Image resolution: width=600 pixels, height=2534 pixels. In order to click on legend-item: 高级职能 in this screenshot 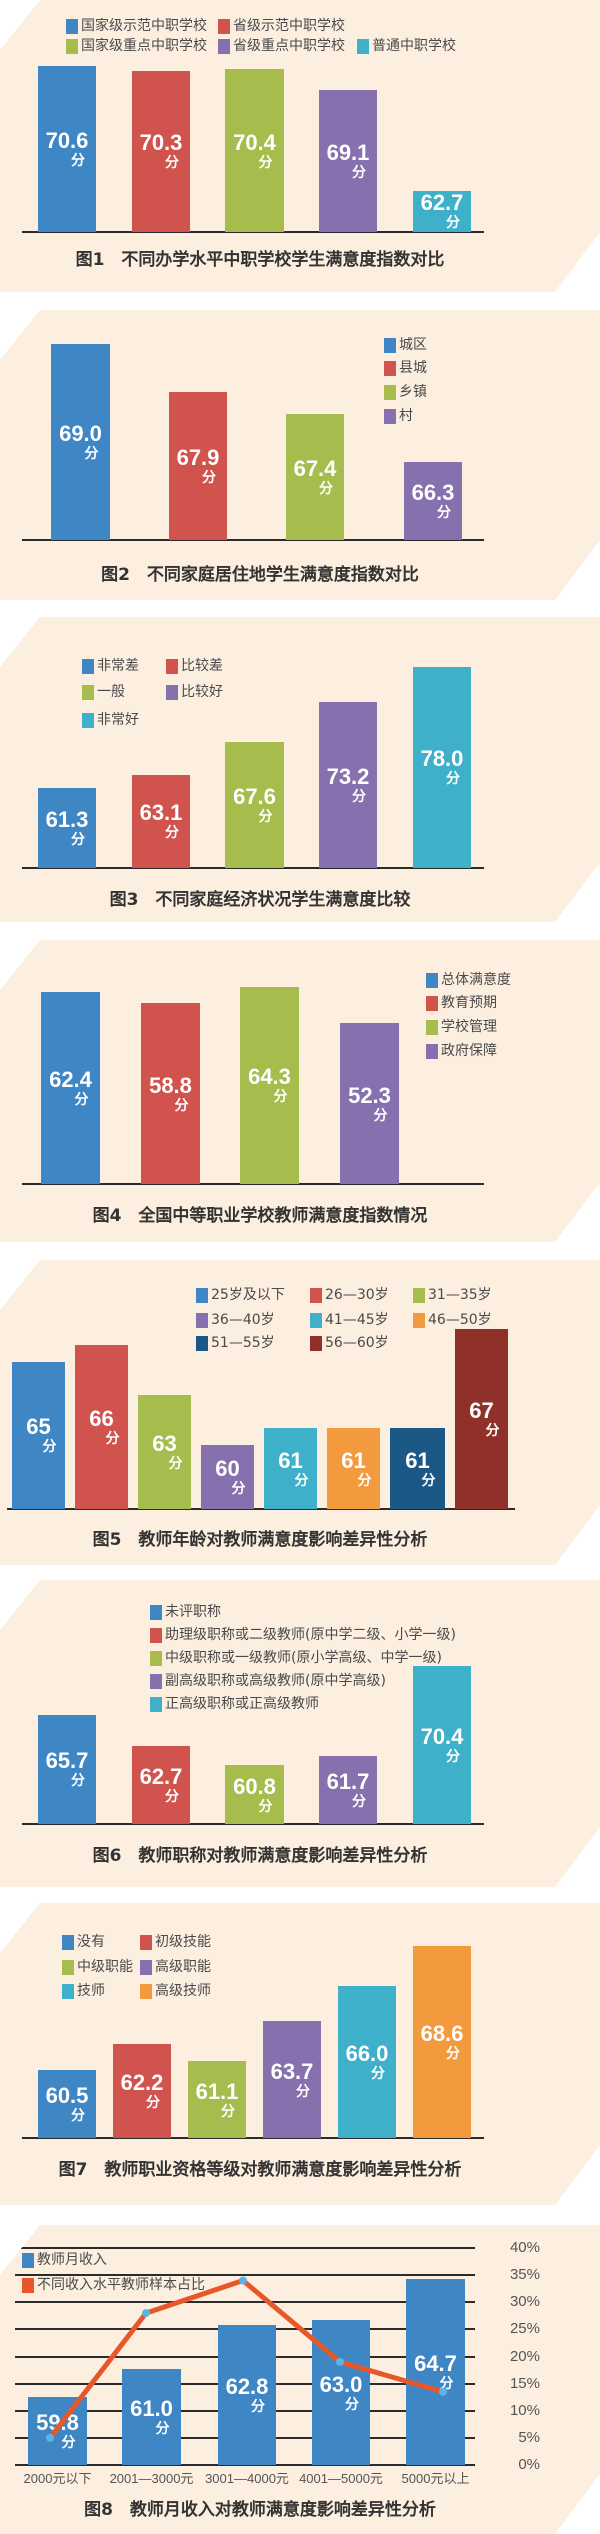, I will do `click(175, 1967)`.